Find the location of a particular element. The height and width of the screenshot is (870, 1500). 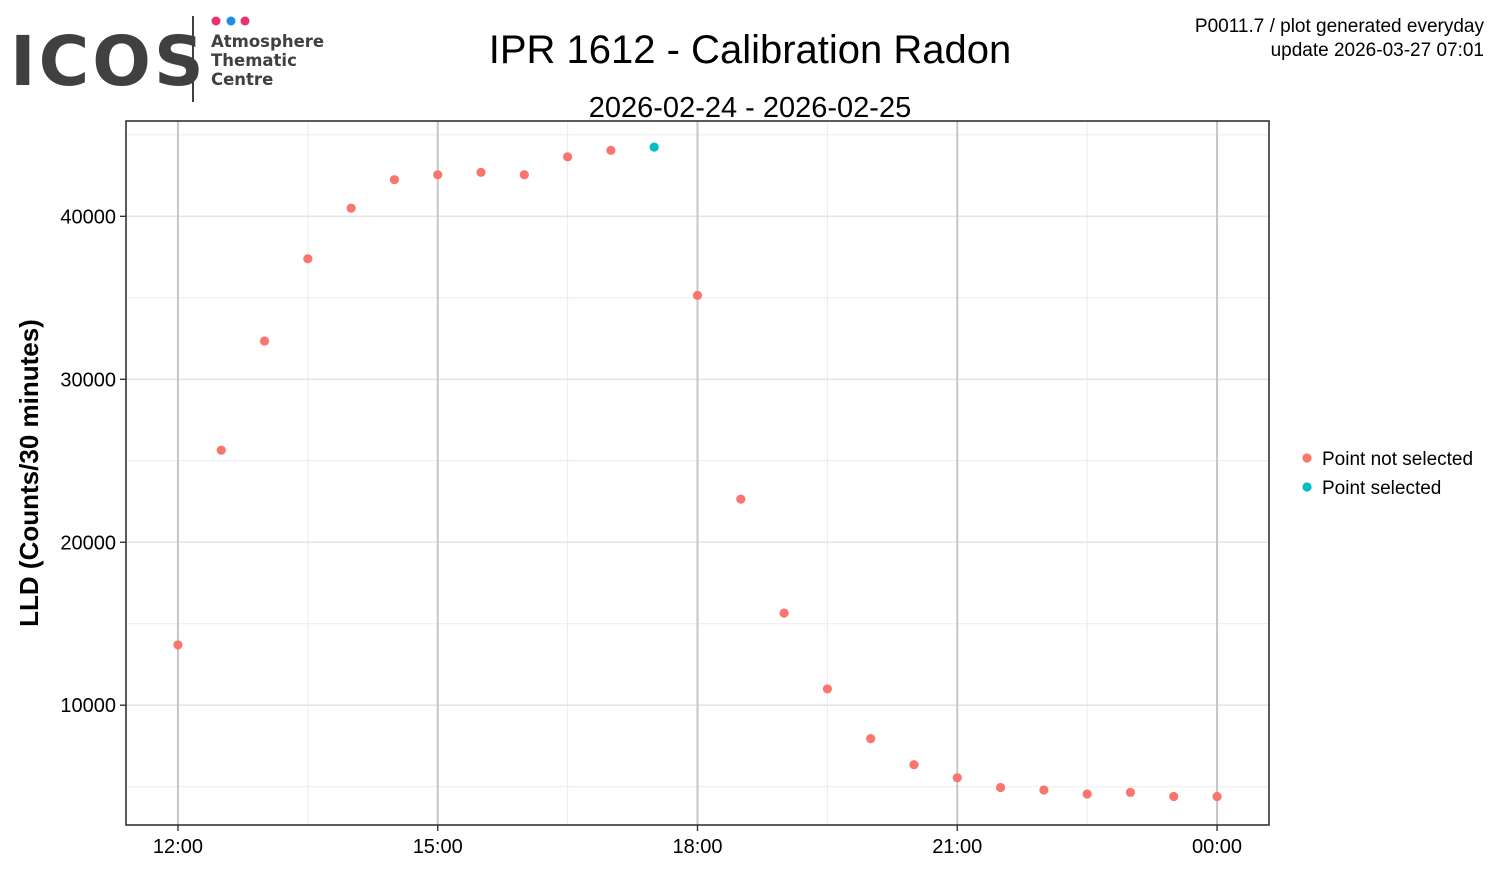

chart-title: IPR 1612 - Calibration Radon is located at coordinates (750, 50).